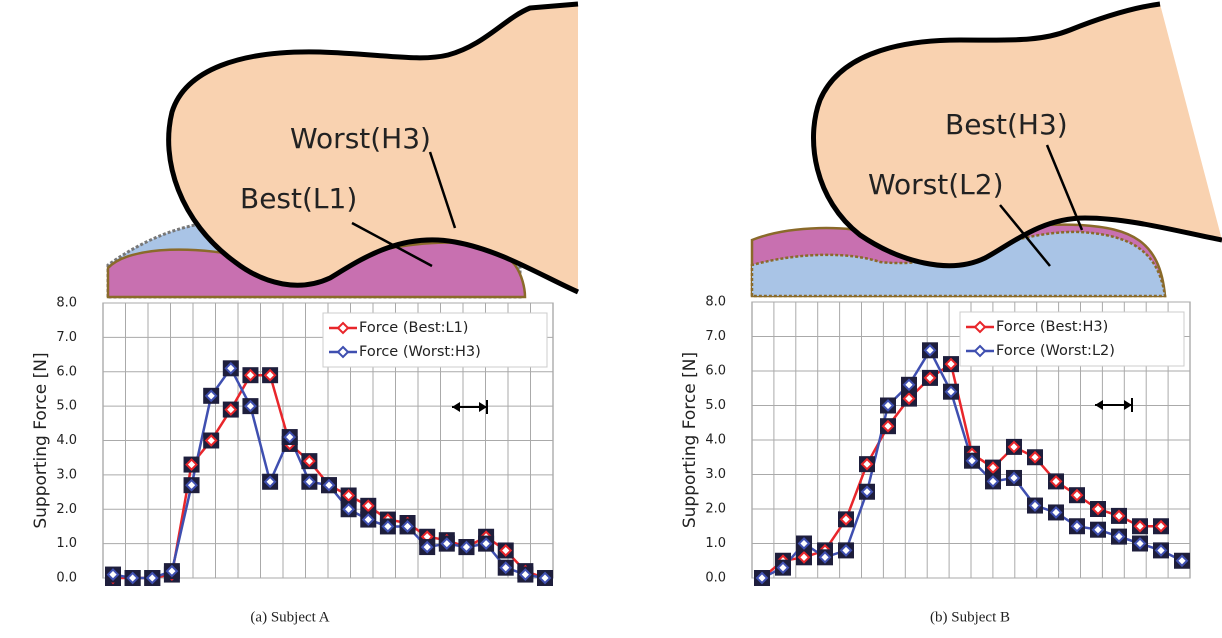 This screenshot has width=1222, height=638. What do you see at coordinates (715, 509) in the screenshot?
I see `y-tick-label: 2.0` at bounding box center [715, 509].